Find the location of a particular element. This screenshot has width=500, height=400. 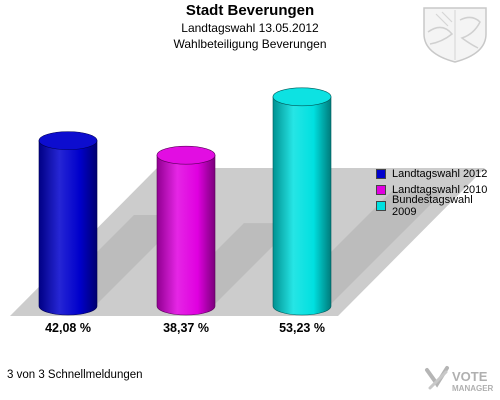

chart-subtitle-metric: Wahlbeteiligung Beverungen is located at coordinates (250, 44).